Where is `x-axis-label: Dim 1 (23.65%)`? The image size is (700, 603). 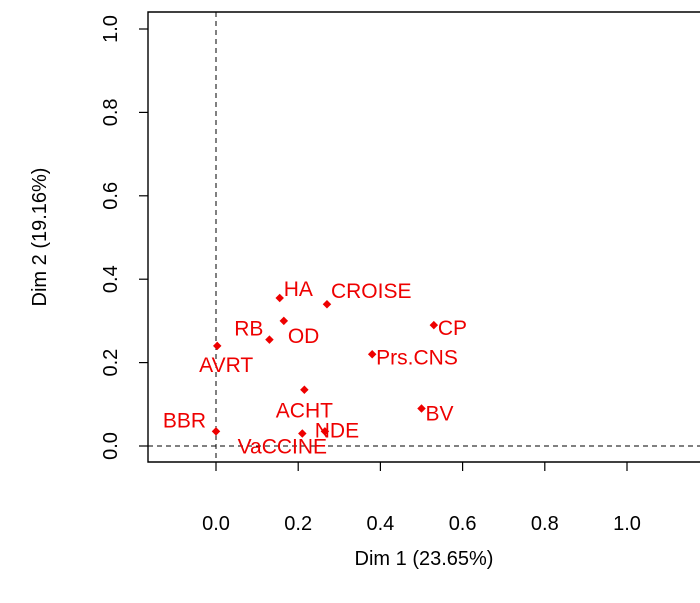 x-axis-label: Dim 1 (23.65%) is located at coordinates (424, 559).